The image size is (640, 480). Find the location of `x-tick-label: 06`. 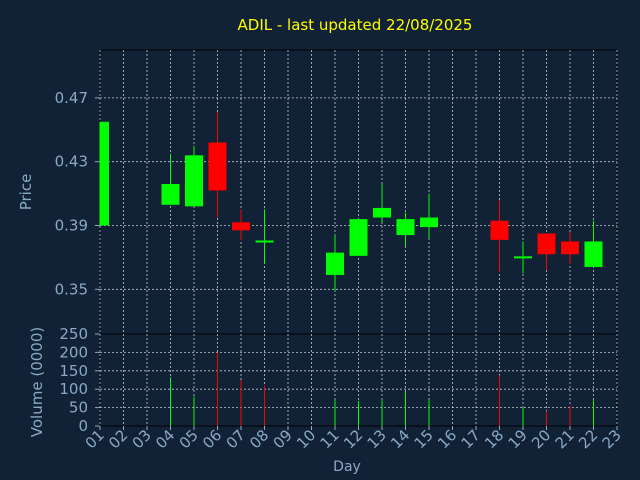

x-tick-label: 06 is located at coordinates (212, 439).